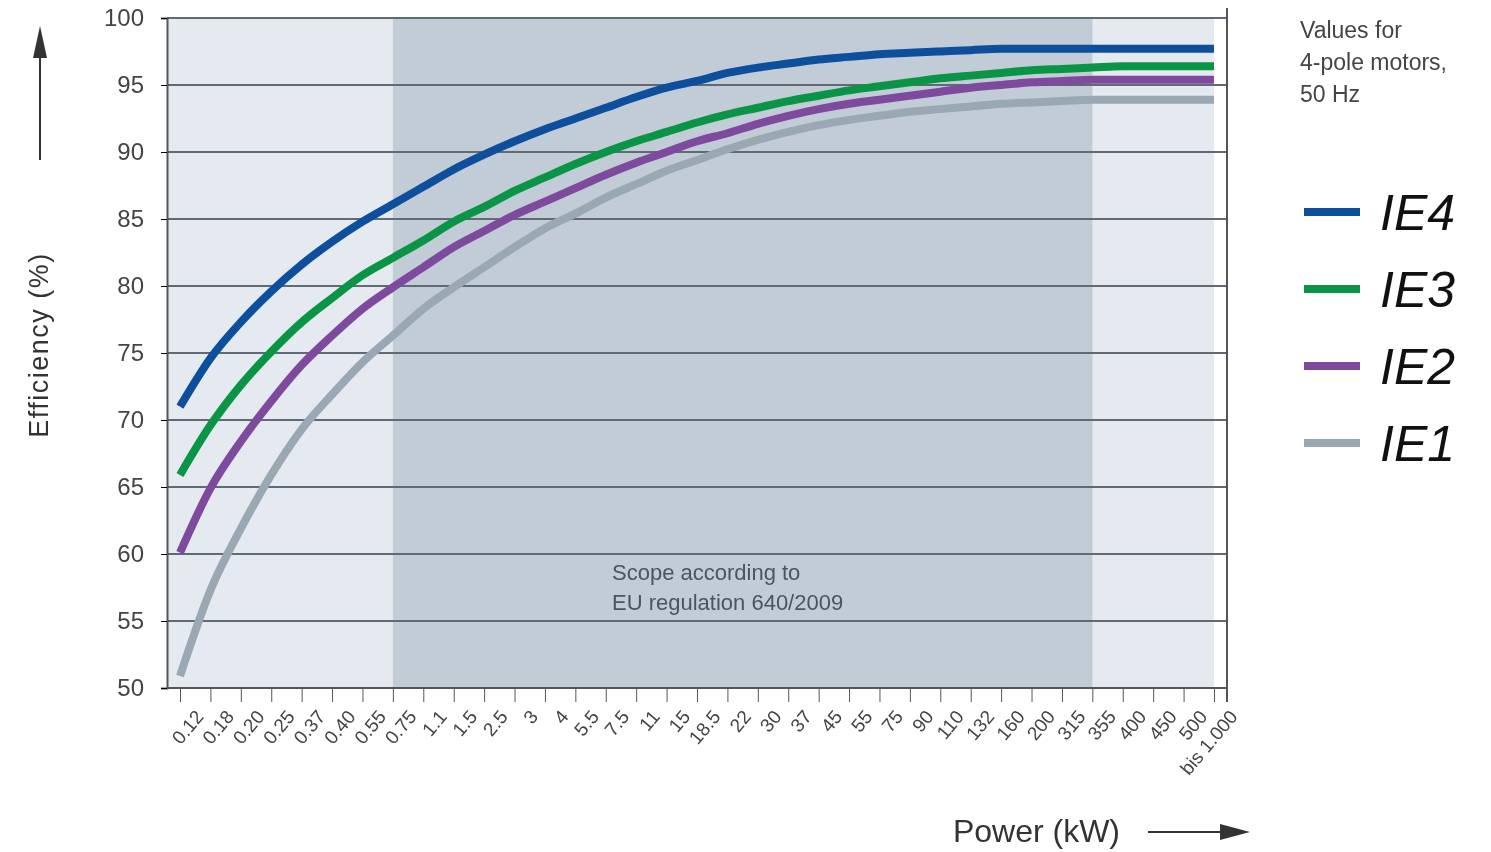 This screenshot has width=1491, height=852. Describe the element at coordinates (130, 286) in the screenshot. I see `y-tick-label: 80` at that location.